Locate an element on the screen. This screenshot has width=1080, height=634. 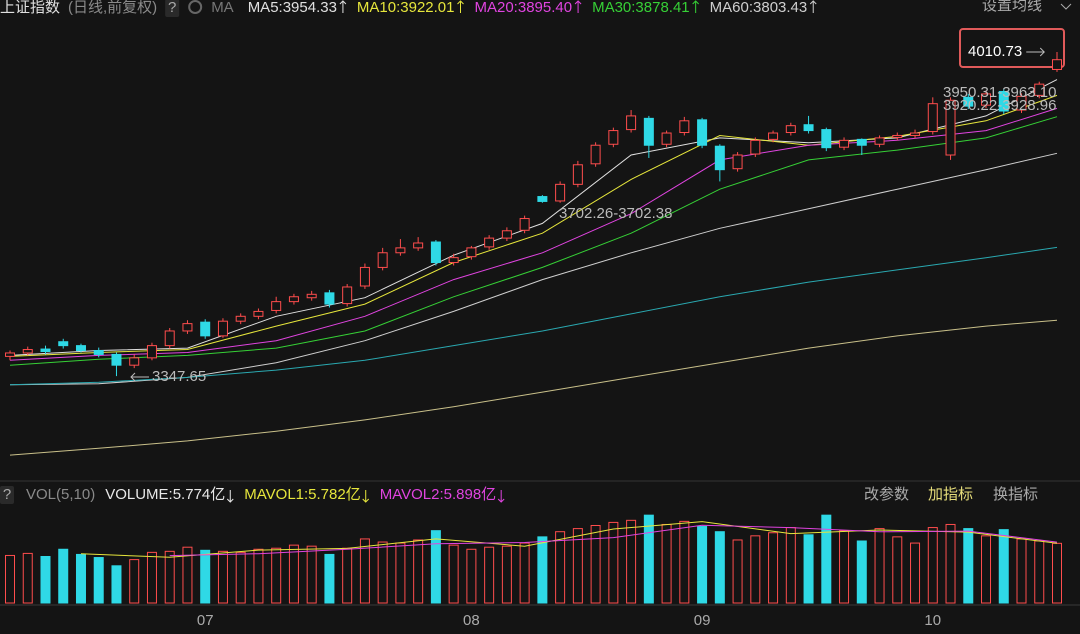
dropdown-icon is located at coordinates (1066, 6).